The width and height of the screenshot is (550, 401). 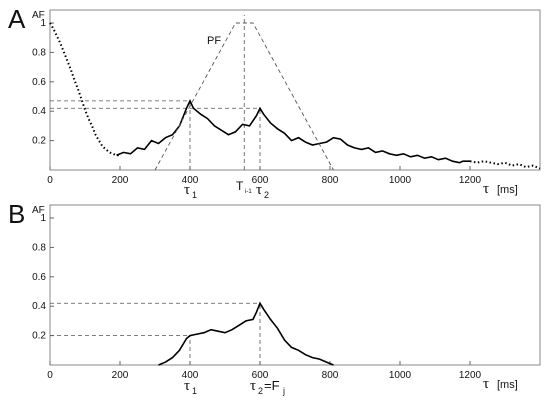 What do you see at coordinates (39, 306) in the screenshot?
I see `panel-b-y-tick-label: 0.4` at bounding box center [39, 306].